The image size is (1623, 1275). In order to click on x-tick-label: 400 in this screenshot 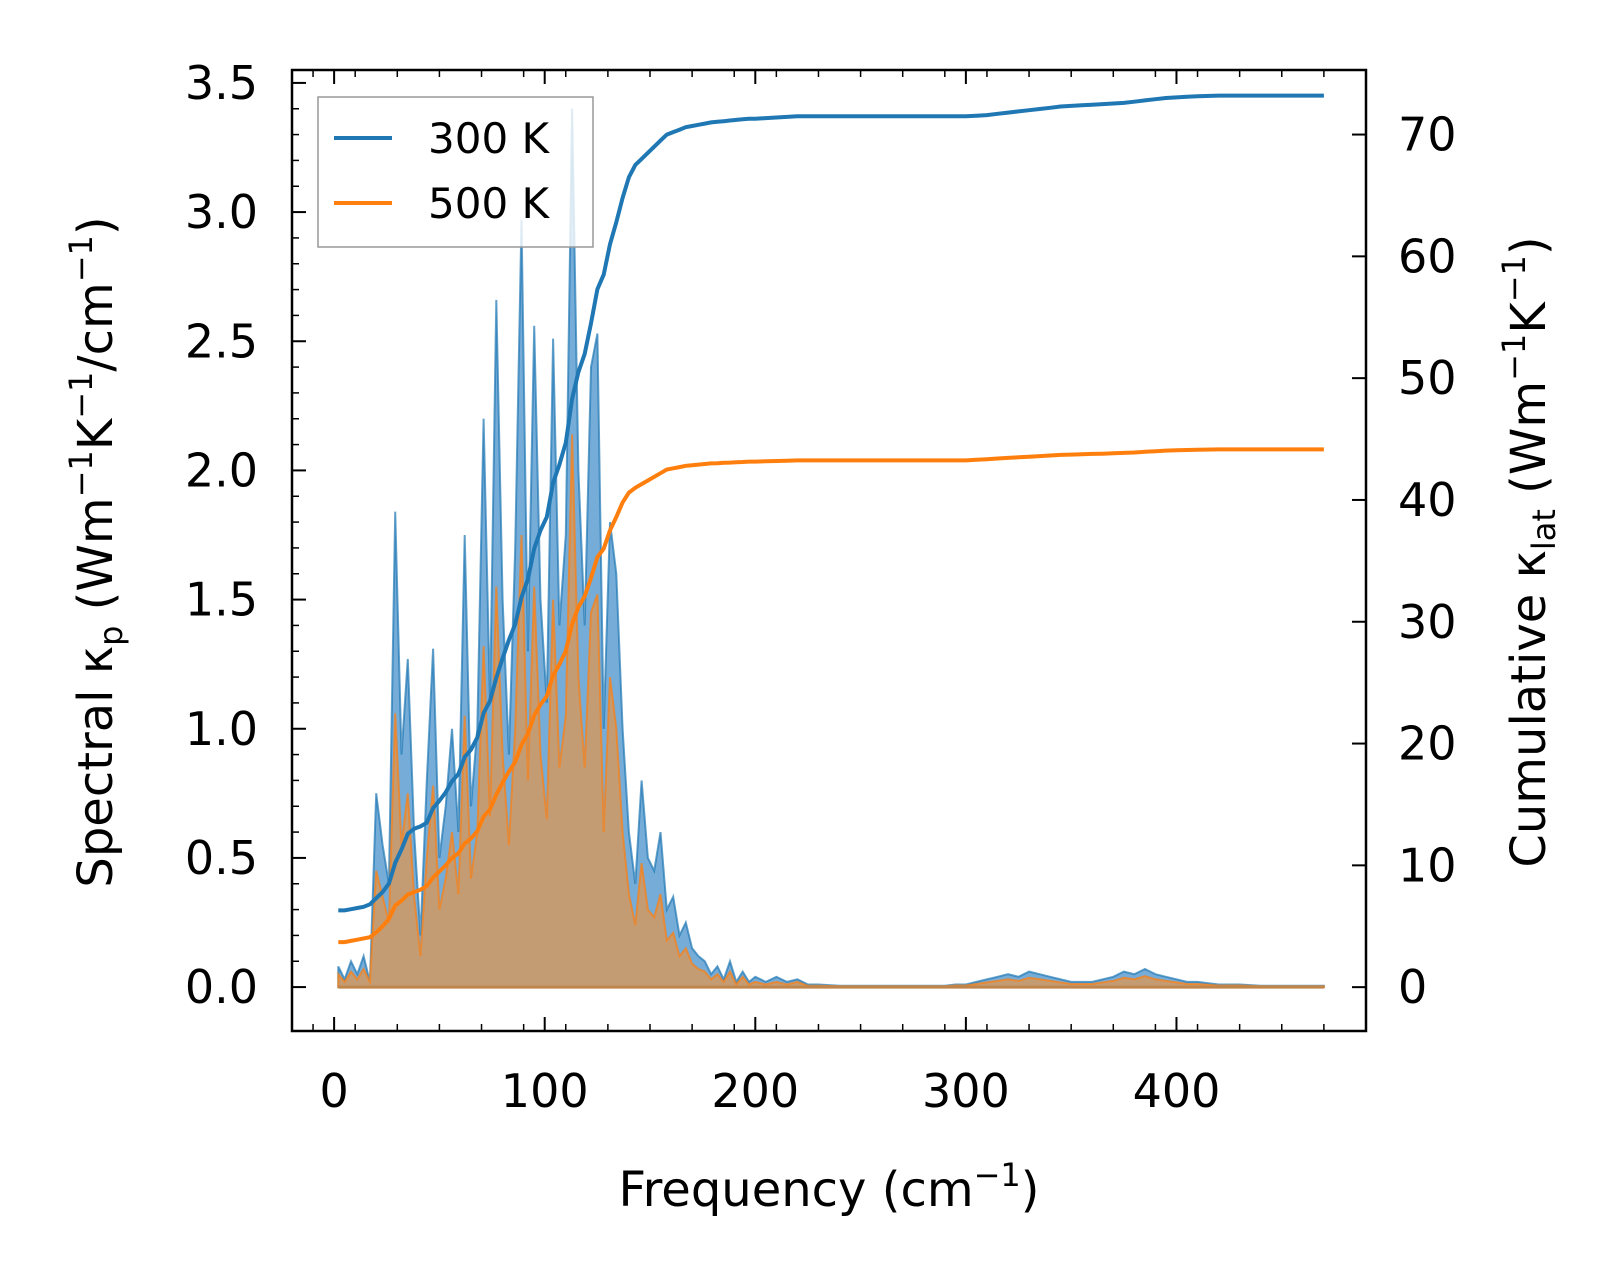, I will do `click(1177, 1091)`.